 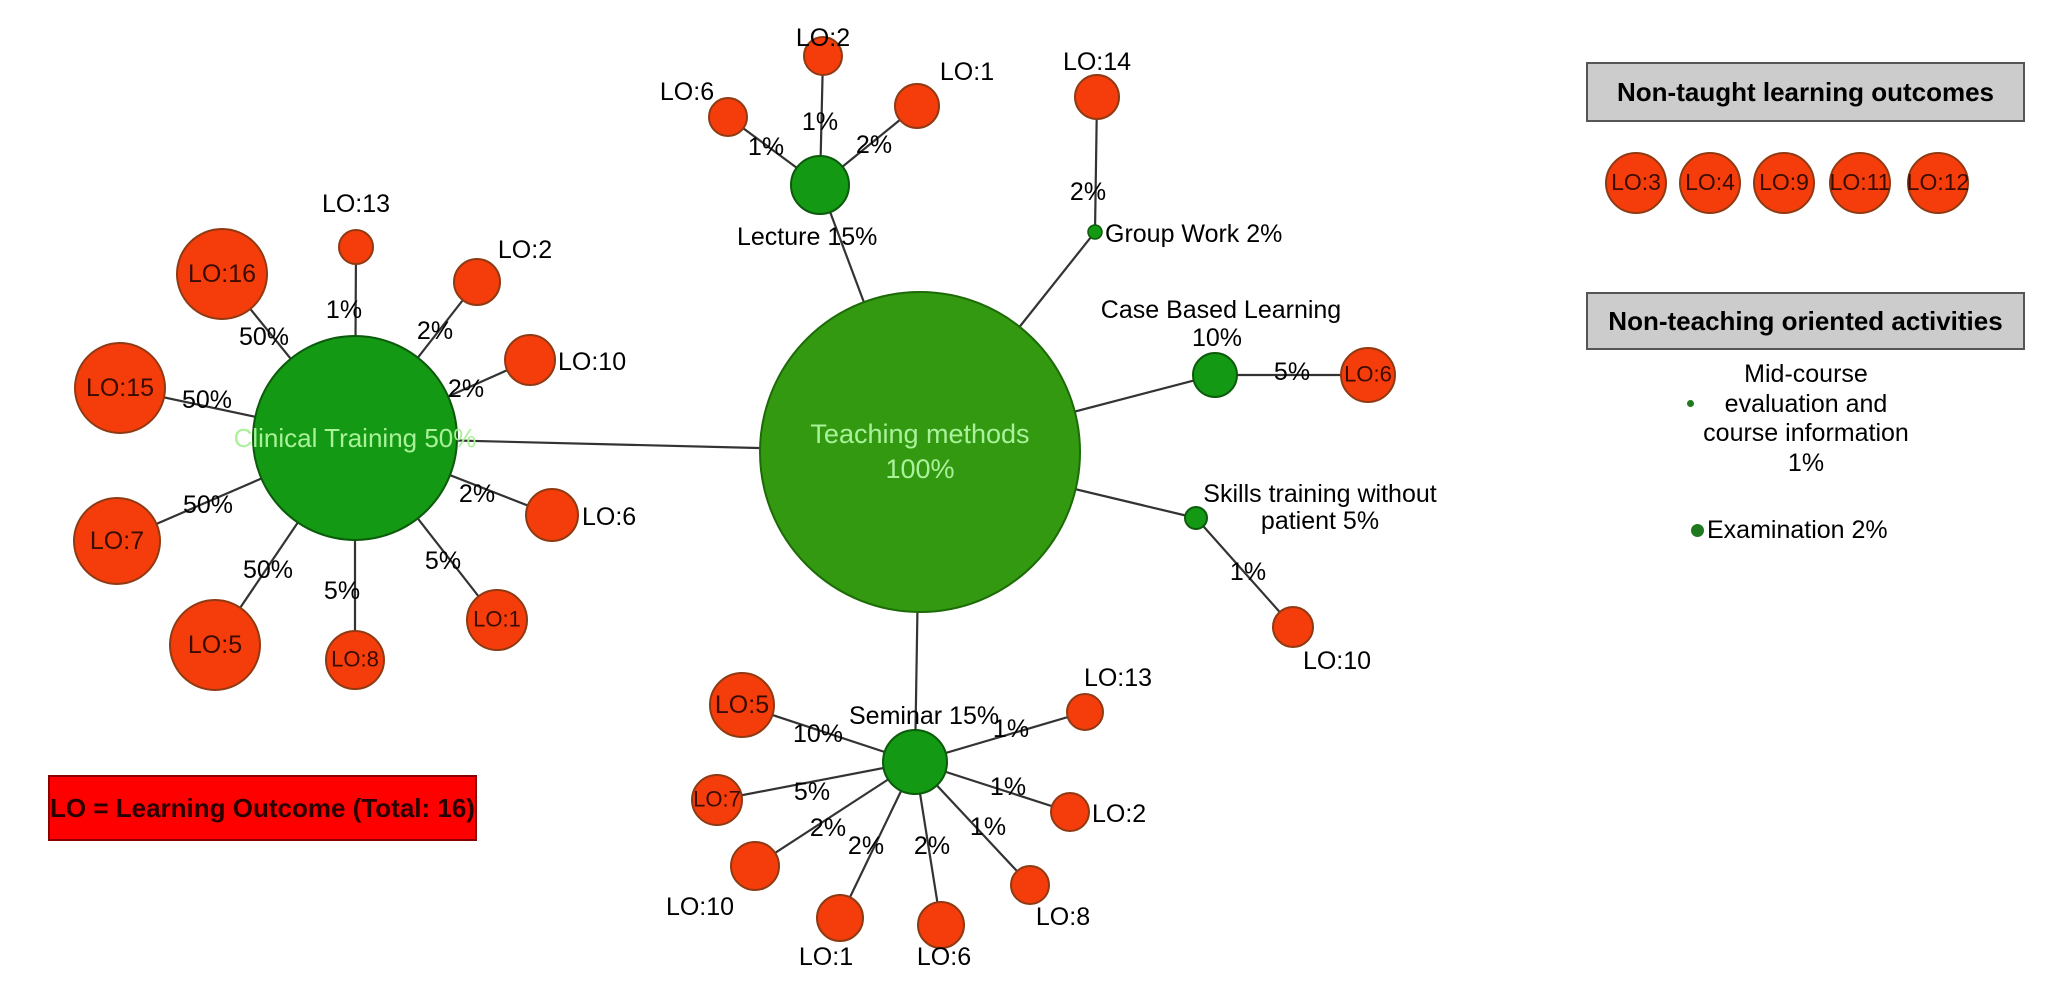 I want to click on lo-node-seminar-lo13, so click(x=1085, y=712).